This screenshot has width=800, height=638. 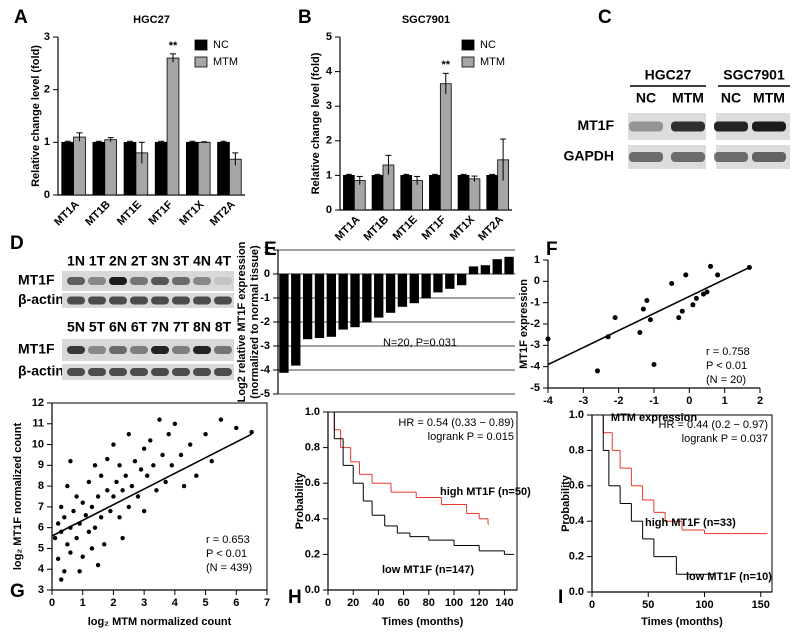 I want to click on annotation: r = 0.758, so click(x=728, y=352).